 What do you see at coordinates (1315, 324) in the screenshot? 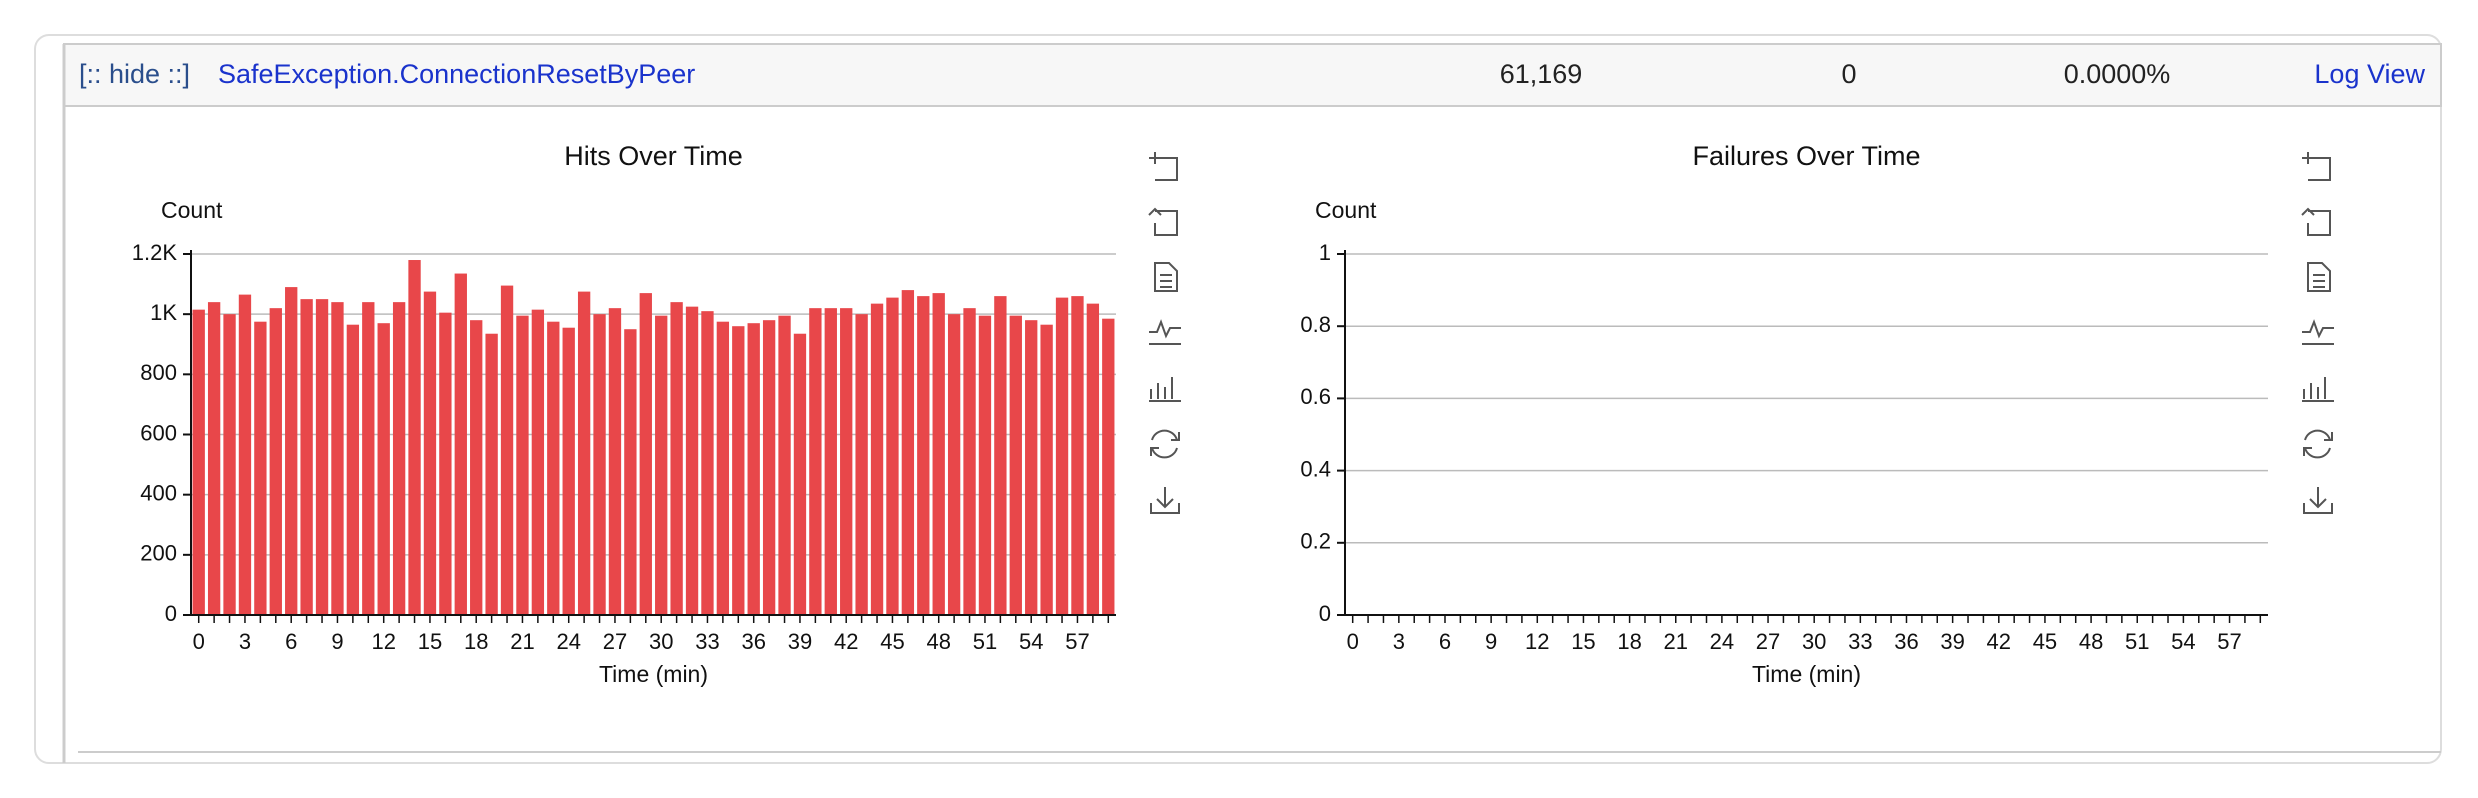
I see `y-tick-label: 0.8` at bounding box center [1315, 324].